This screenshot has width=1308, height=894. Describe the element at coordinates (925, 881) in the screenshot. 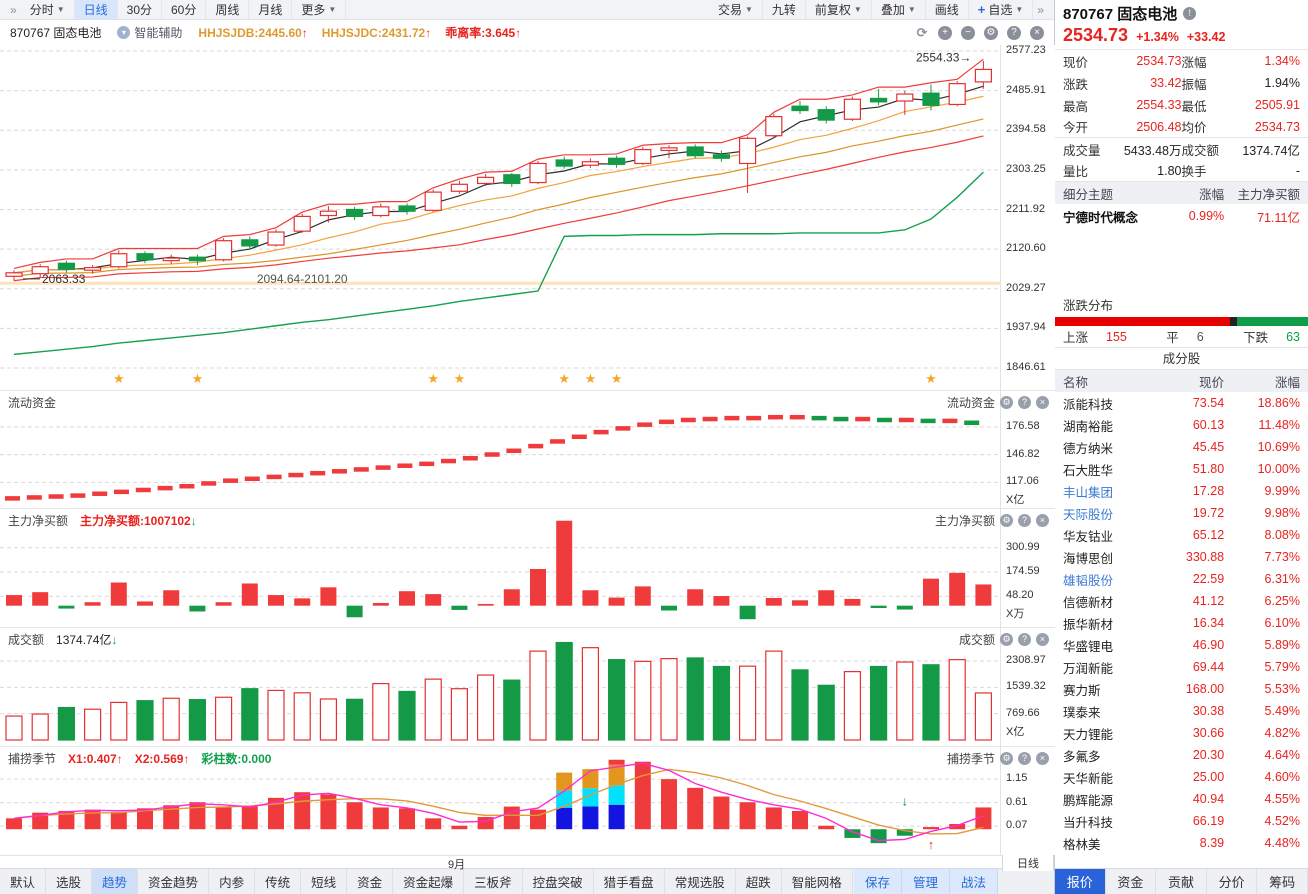

I see `action-button-1: 管理` at that location.